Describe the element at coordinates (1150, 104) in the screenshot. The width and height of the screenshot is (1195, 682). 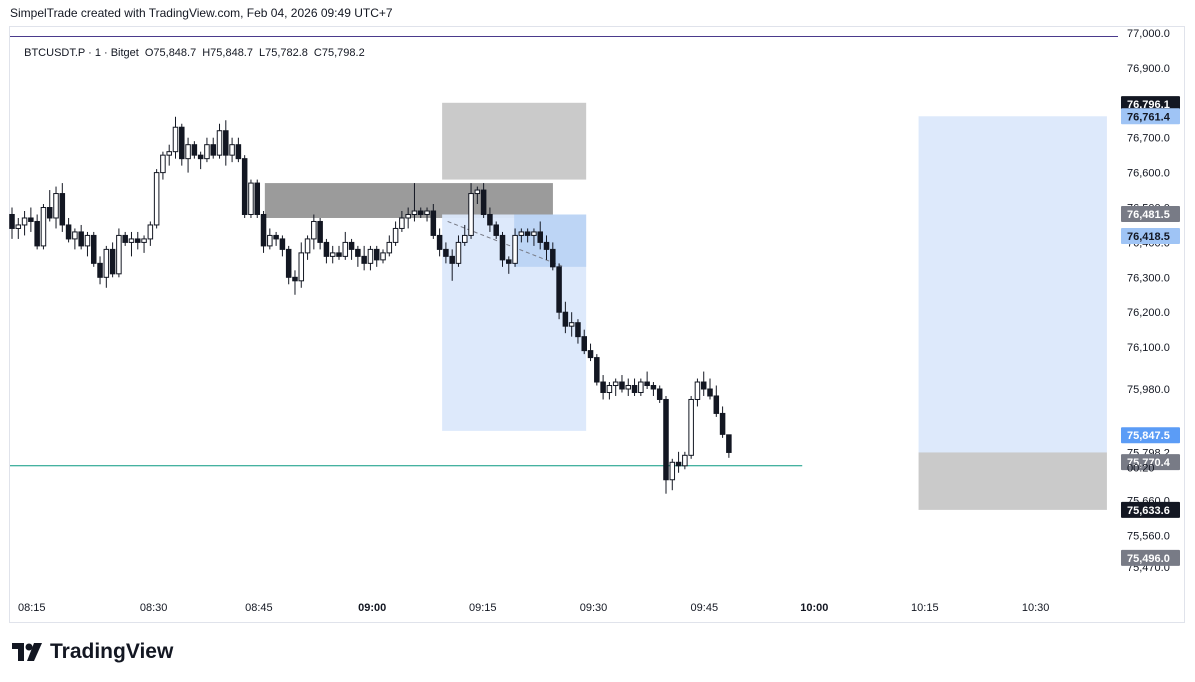
I see `price-badge: 76,796.1` at that location.